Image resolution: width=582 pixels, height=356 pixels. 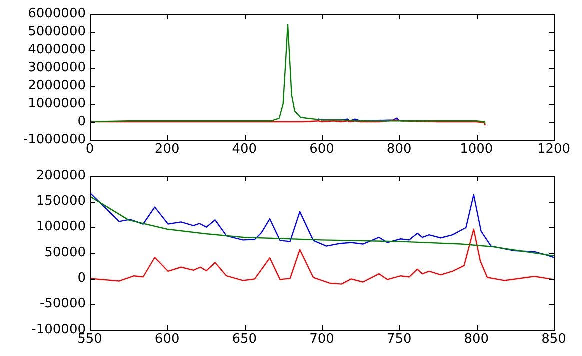 What do you see at coordinates (477, 150) in the screenshot?
I see `x-tick-label: 1000` at bounding box center [477, 150].